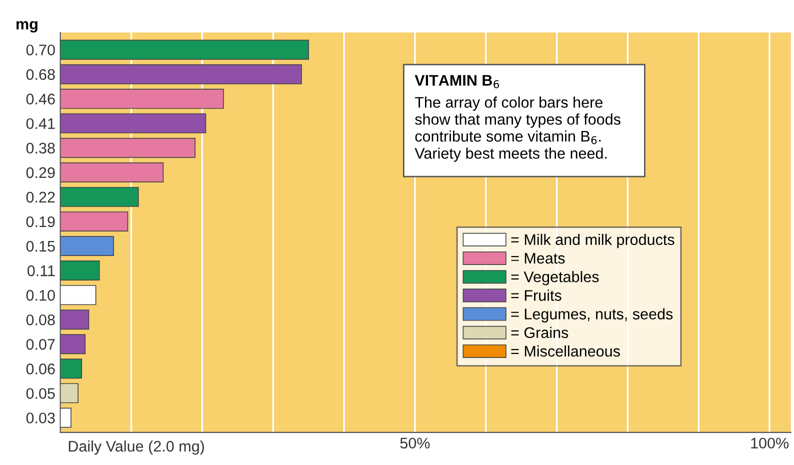  What do you see at coordinates (40, 99) in the screenshot?
I see `y-tick-label: 0.46` at bounding box center [40, 99].